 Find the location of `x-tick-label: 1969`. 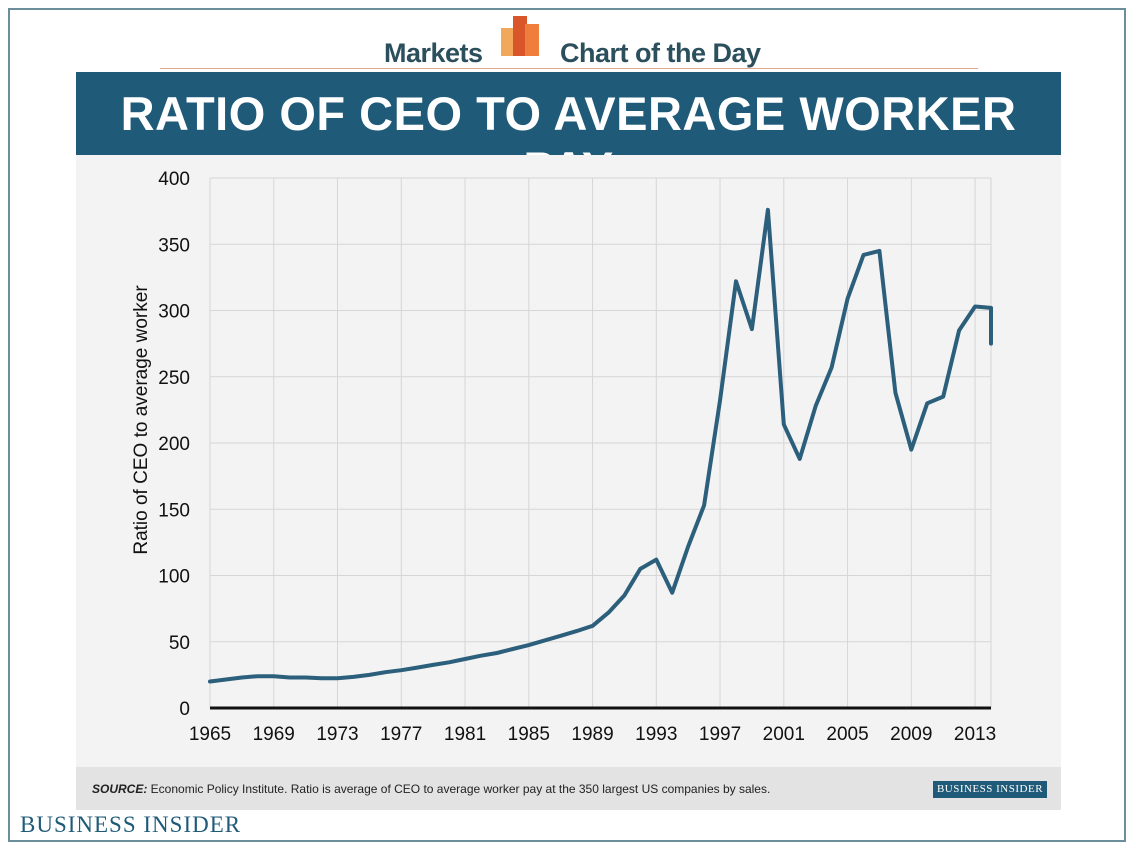

x-tick-label: 1969 is located at coordinates (274, 734).